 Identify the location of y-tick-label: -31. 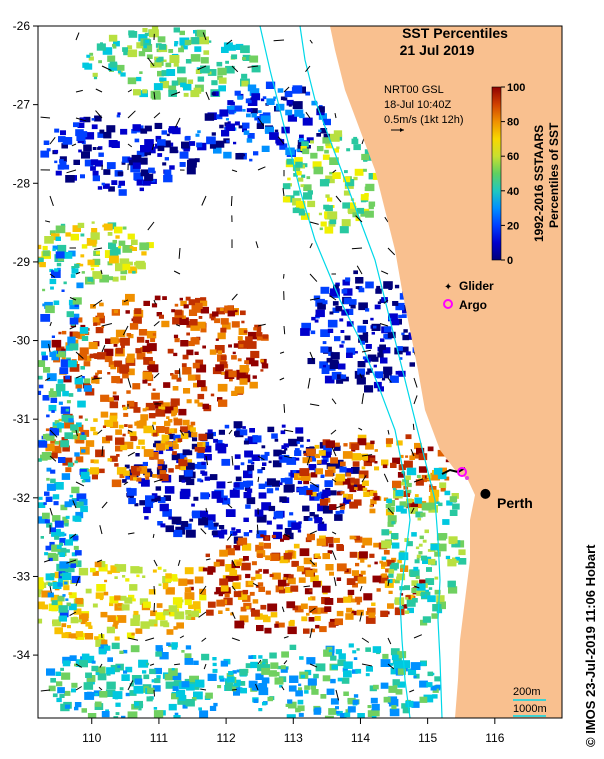
(22, 419).